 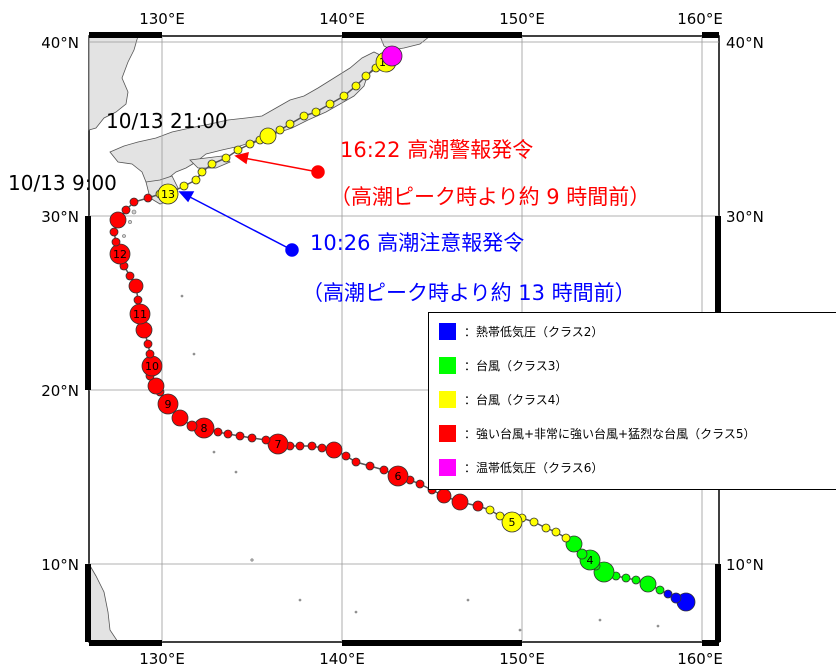 I want to click on day-marker-label: 11, so click(x=140, y=314).